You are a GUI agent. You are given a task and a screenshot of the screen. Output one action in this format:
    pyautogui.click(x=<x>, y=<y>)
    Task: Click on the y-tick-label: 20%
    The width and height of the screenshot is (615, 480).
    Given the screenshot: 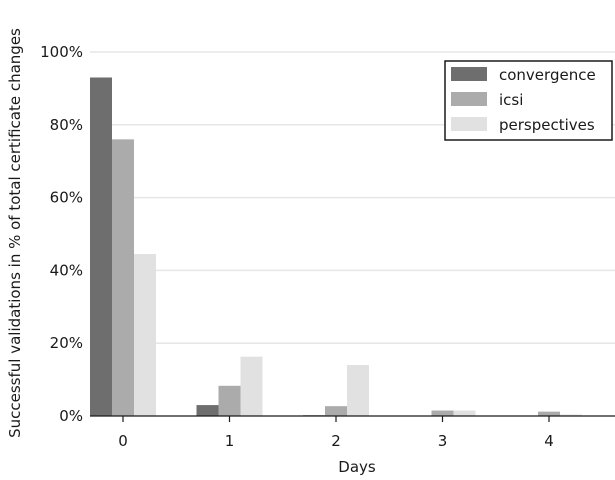 What is the action you would take?
    pyautogui.click(x=66, y=343)
    